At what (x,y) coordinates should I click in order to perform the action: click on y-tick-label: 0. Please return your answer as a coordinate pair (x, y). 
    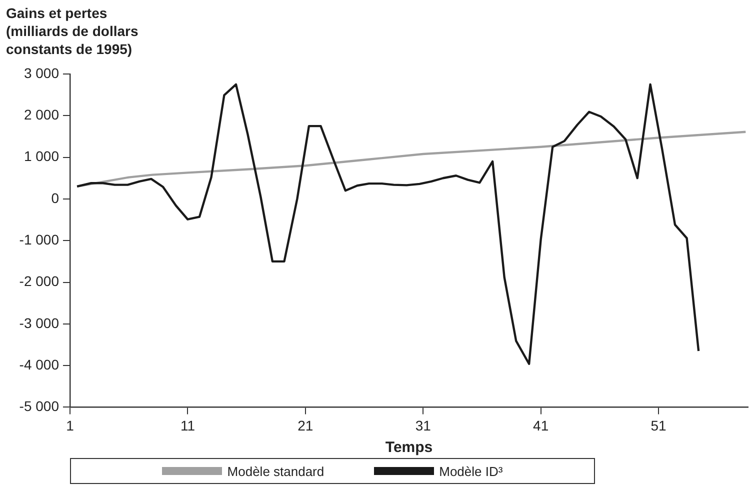
    Looking at the image, I should click on (55, 198).